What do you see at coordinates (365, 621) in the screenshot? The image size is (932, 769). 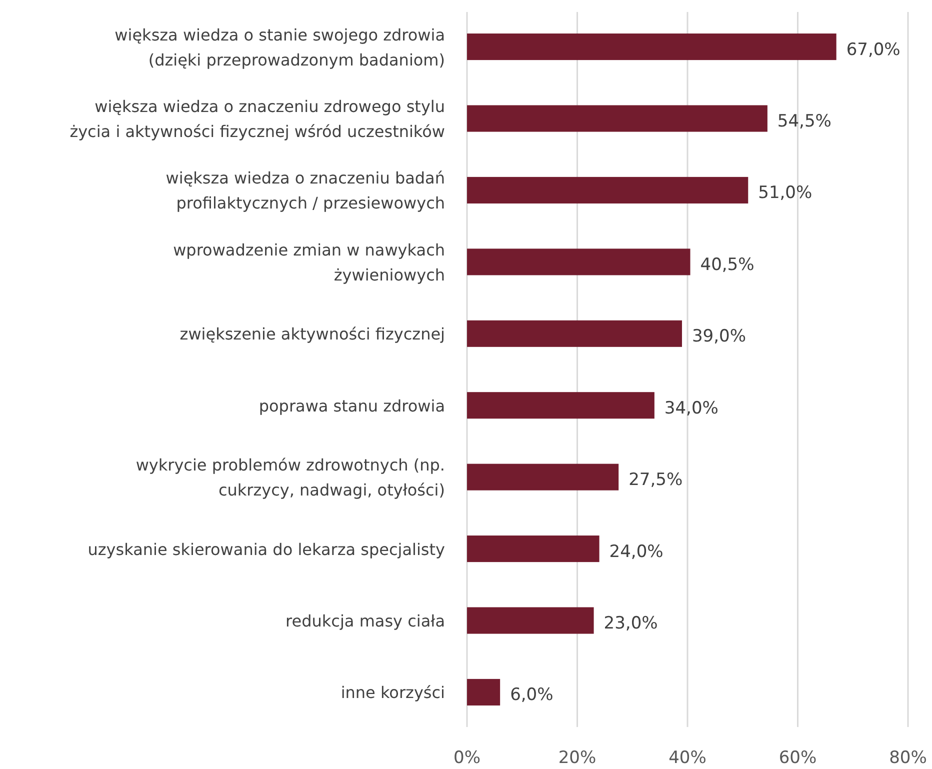 I see `y-tick-label: redukcja masy ciała` at bounding box center [365, 621].